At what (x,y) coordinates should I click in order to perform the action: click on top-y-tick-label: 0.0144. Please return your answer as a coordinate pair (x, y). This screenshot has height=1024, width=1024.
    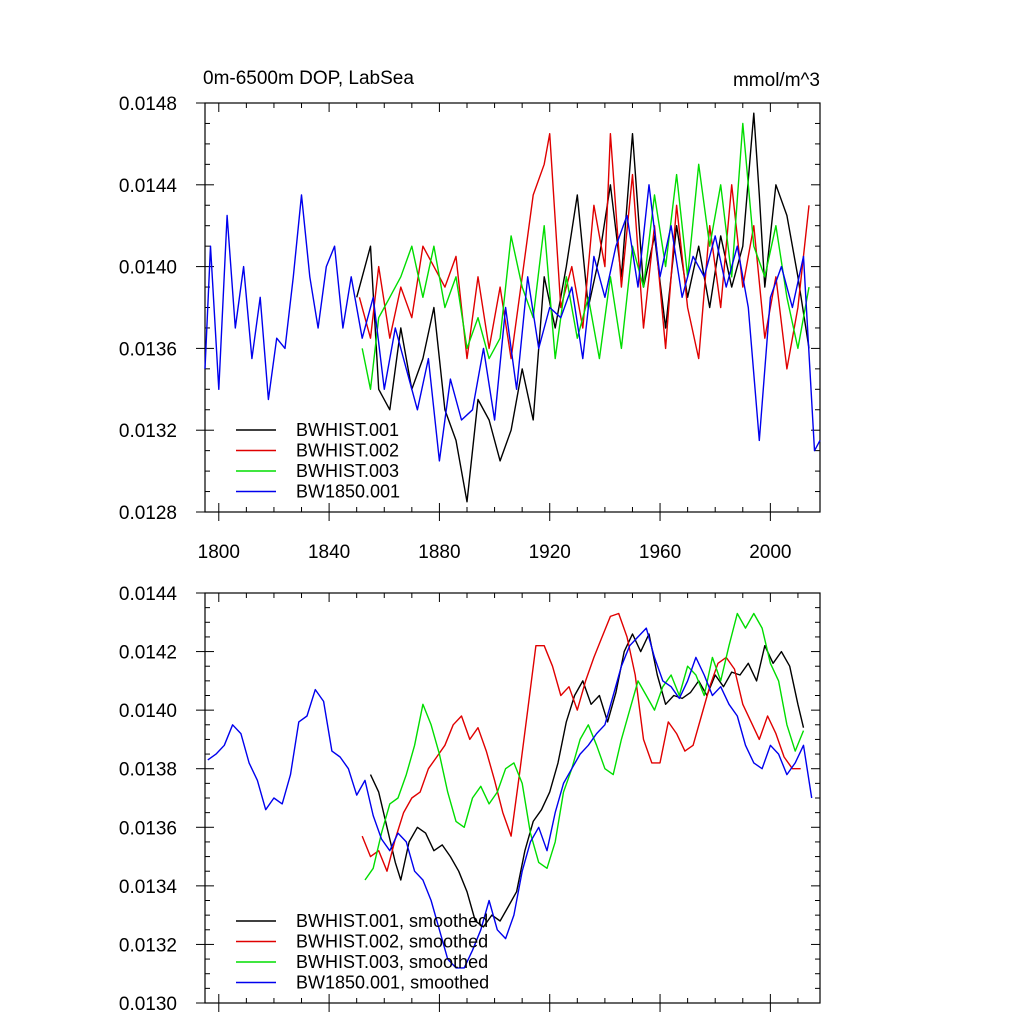
    Looking at the image, I should click on (148, 186).